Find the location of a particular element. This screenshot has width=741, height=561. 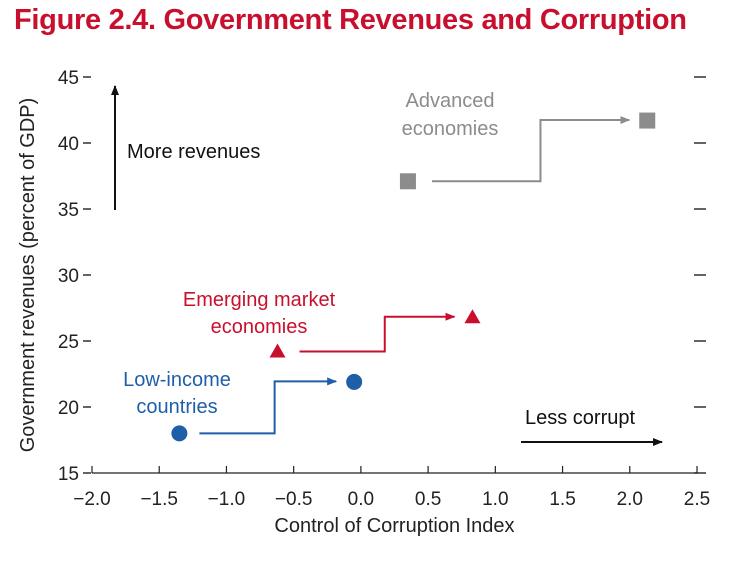

connector-arrow-square is located at coordinates (531, 149).